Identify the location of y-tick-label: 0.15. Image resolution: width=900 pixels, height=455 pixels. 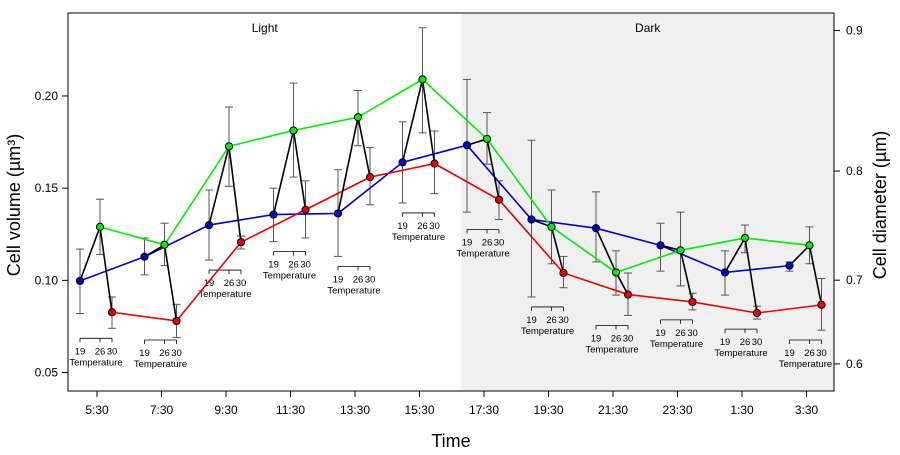
(47, 188).